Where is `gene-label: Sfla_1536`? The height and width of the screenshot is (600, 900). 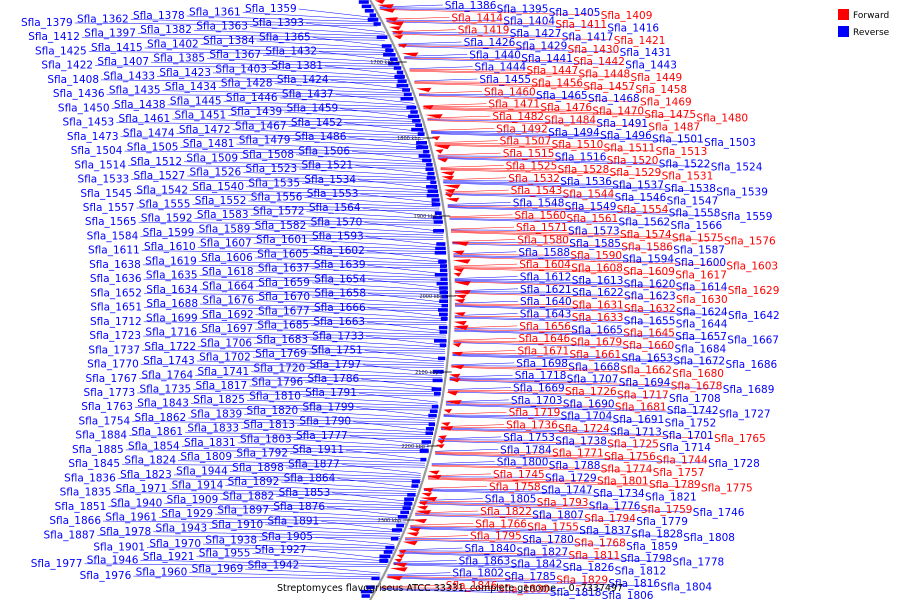
gene-label: Sfla_1536 is located at coordinates (586, 182).